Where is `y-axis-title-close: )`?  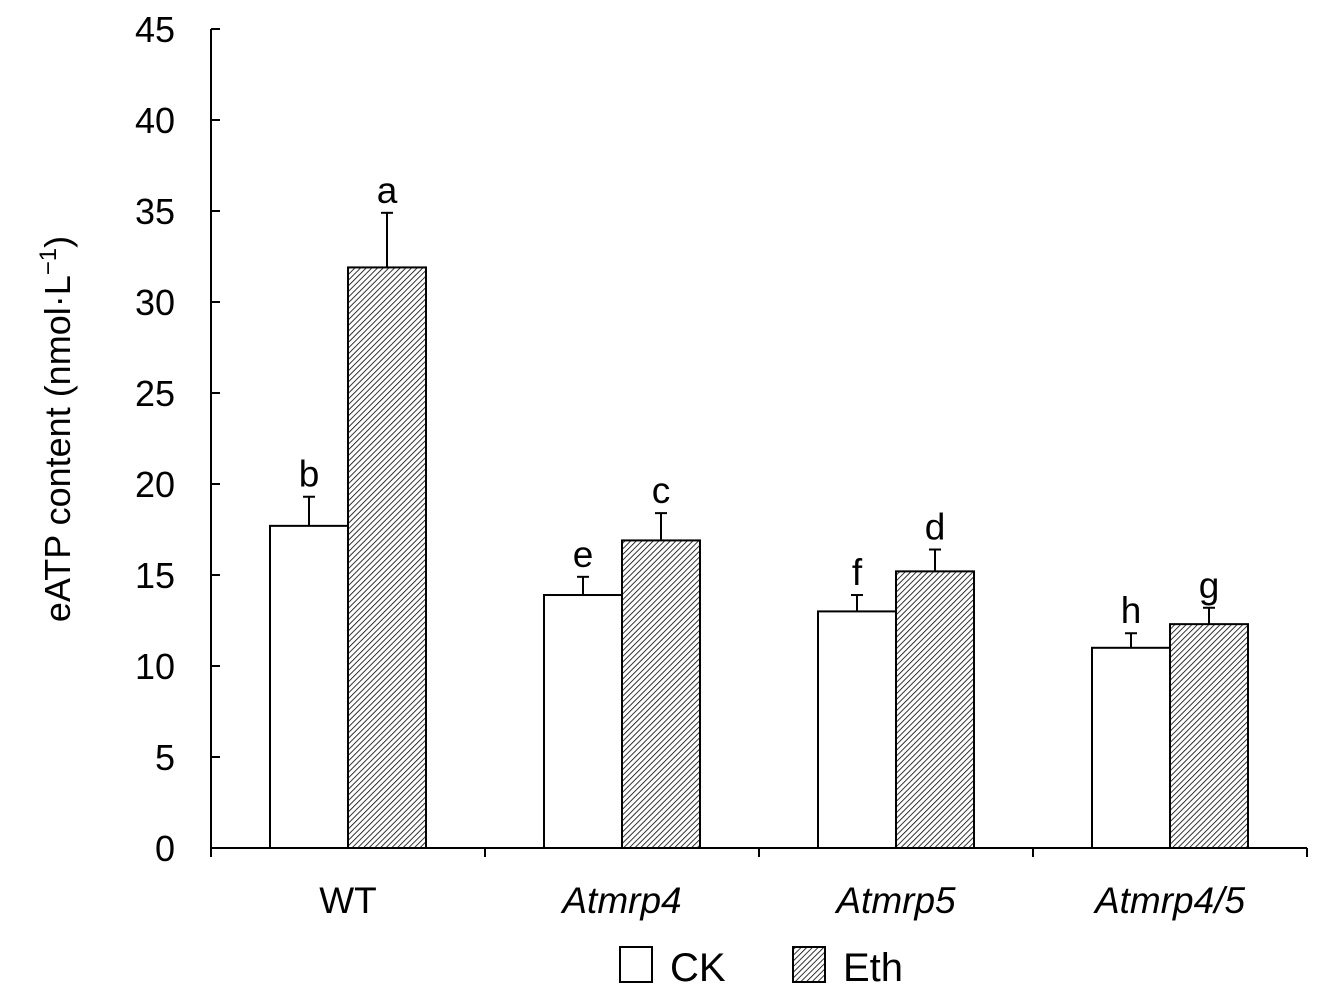 y-axis-title-close: ) is located at coordinates (57, 242).